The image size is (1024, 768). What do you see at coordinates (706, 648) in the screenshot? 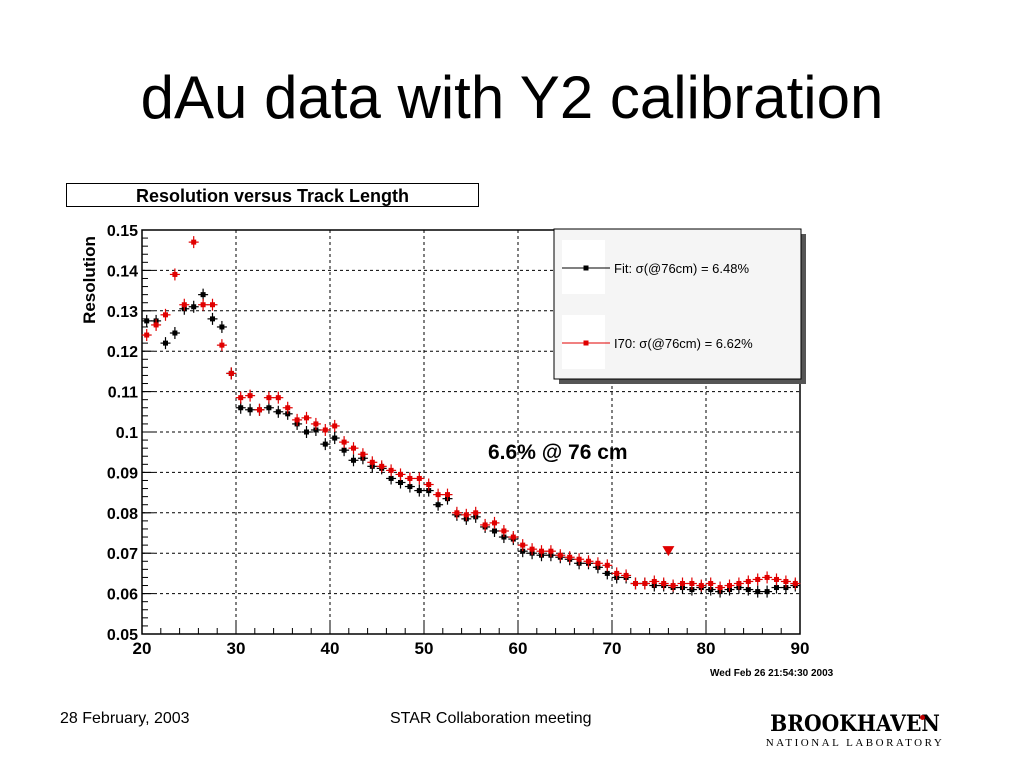
I see `x-tick-label: 80` at bounding box center [706, 648].